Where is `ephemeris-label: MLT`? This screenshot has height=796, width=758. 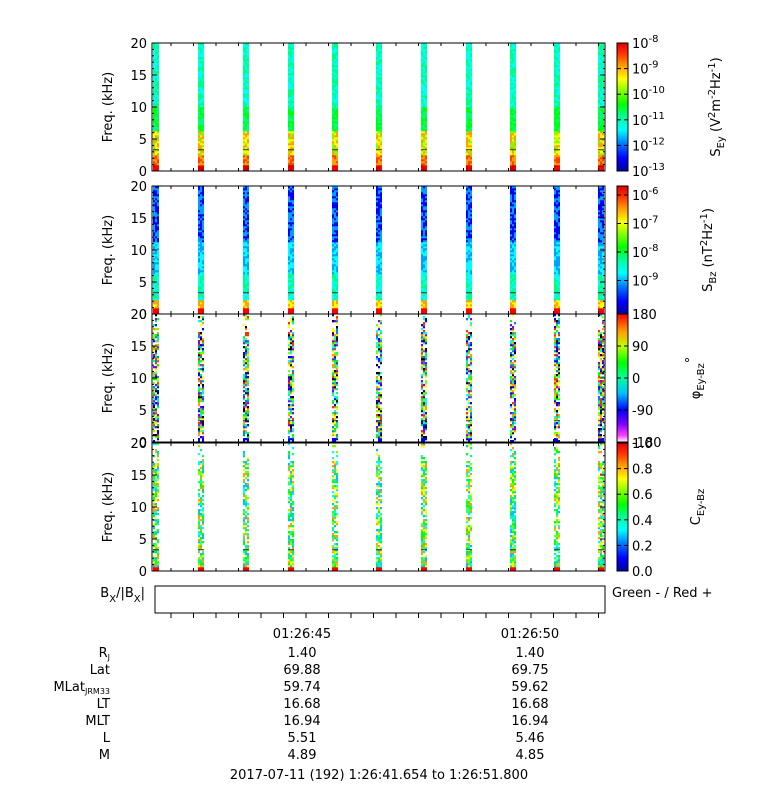
ephemeris-label: MLT is located at coordinates (97, 721).